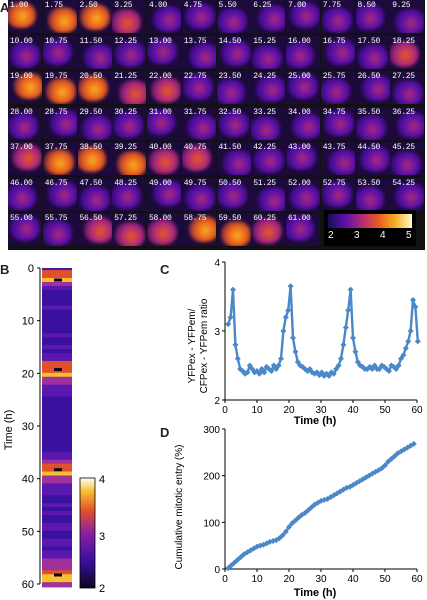 Image resolution: width=427 pixels, height=600 pixels. I want to click on kymograph-panel: Time (h) 0 10 20 30 40 50 60 4 3 2, so click(54, 427).